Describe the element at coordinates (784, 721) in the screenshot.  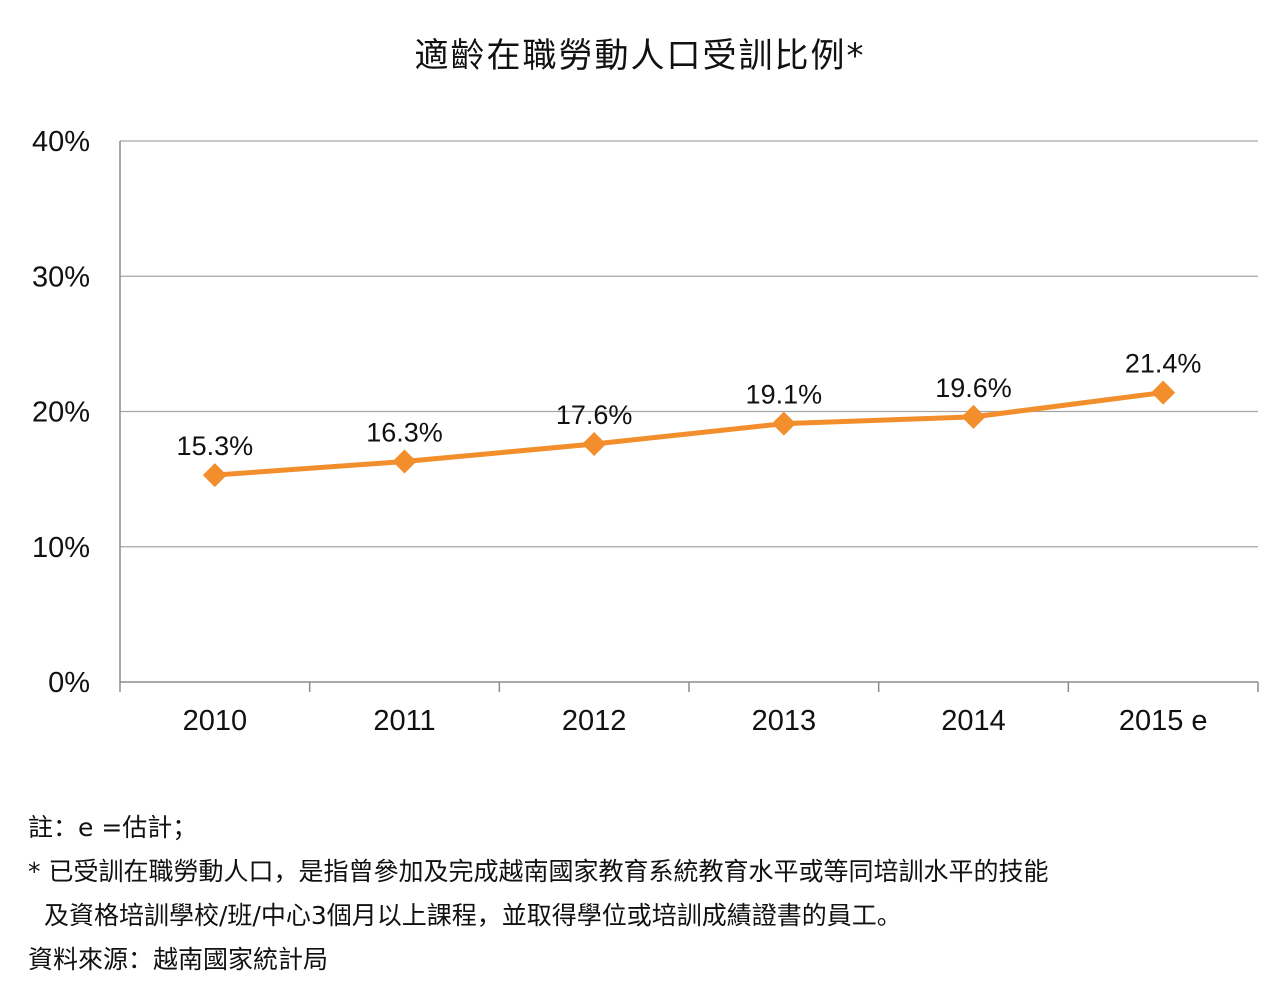
I see `x-tick-label: 2013` at that location.